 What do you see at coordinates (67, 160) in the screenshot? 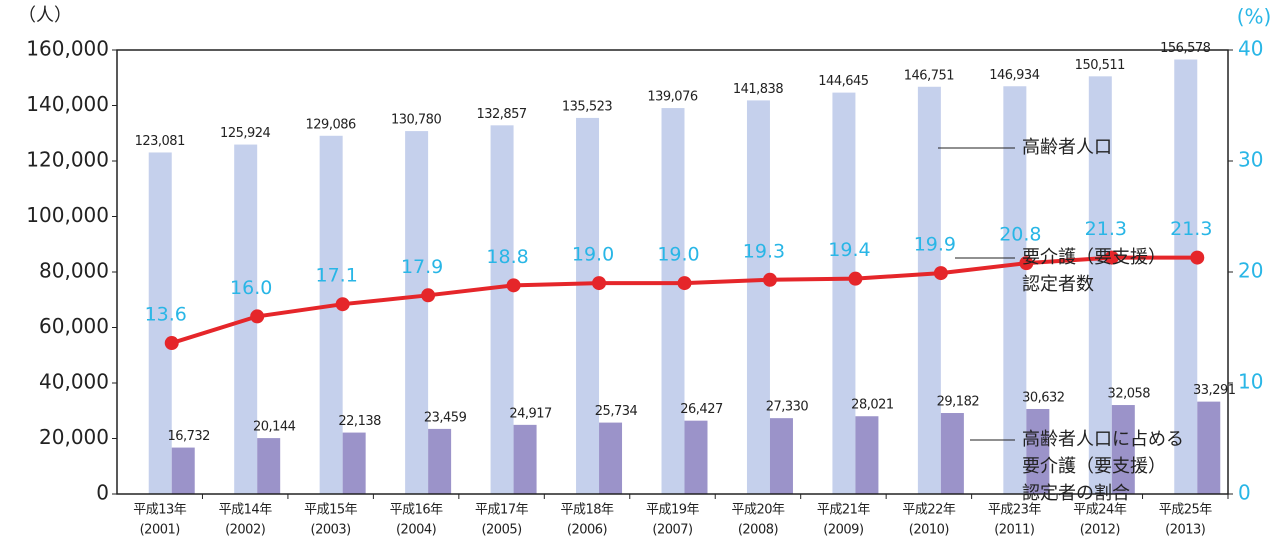
I see `y-tick-label: 120,000` at bounding box center [67, 160].